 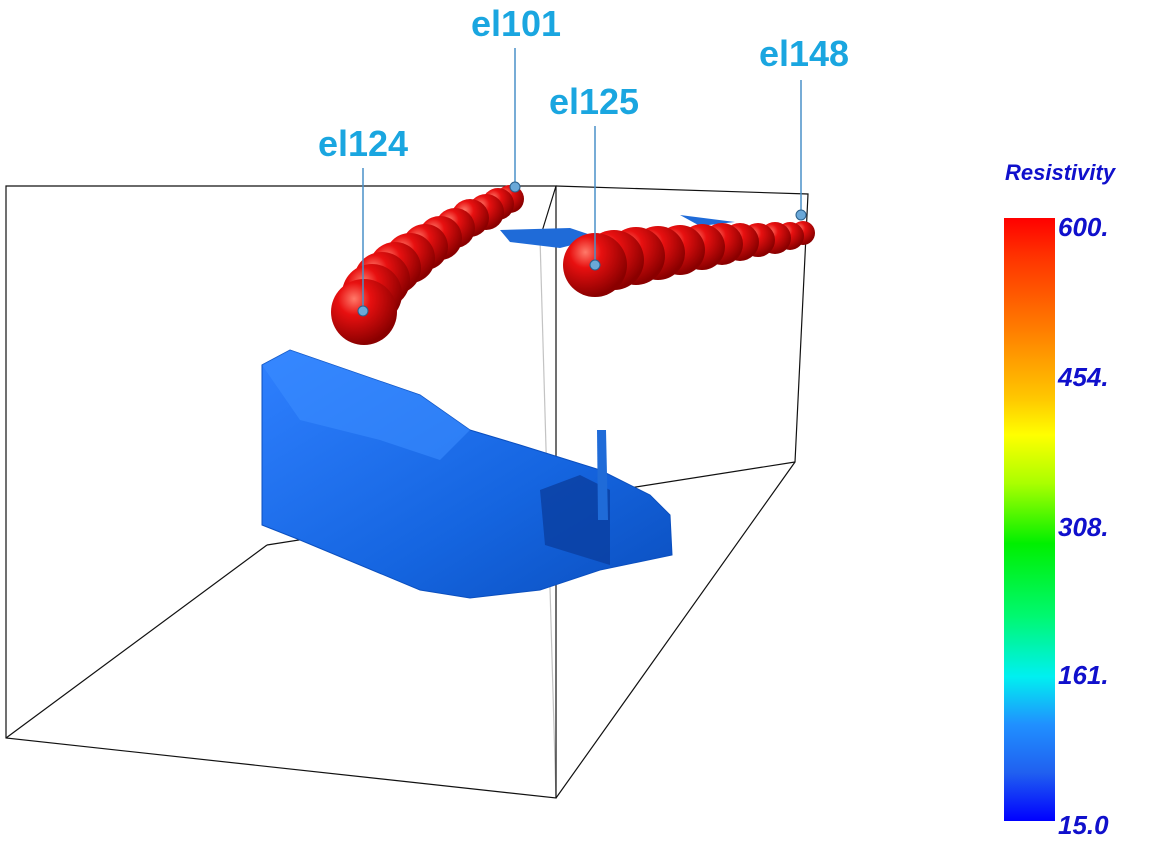 What do you see at coordinates (594, 101) in the screenshot?
I see `electrode-label-el125: el125` at bounding box center [594, 101].